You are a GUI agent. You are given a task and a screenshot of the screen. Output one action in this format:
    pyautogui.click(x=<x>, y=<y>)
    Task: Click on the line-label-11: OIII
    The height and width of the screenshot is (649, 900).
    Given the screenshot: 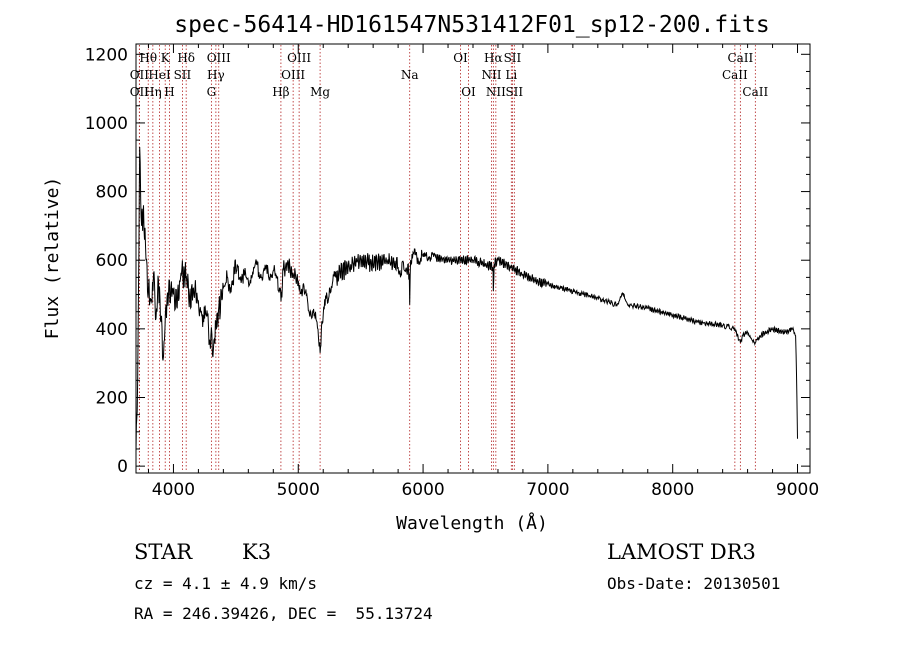 What is the action you would take?
    pyautogui.click(x=219, y=58)
    